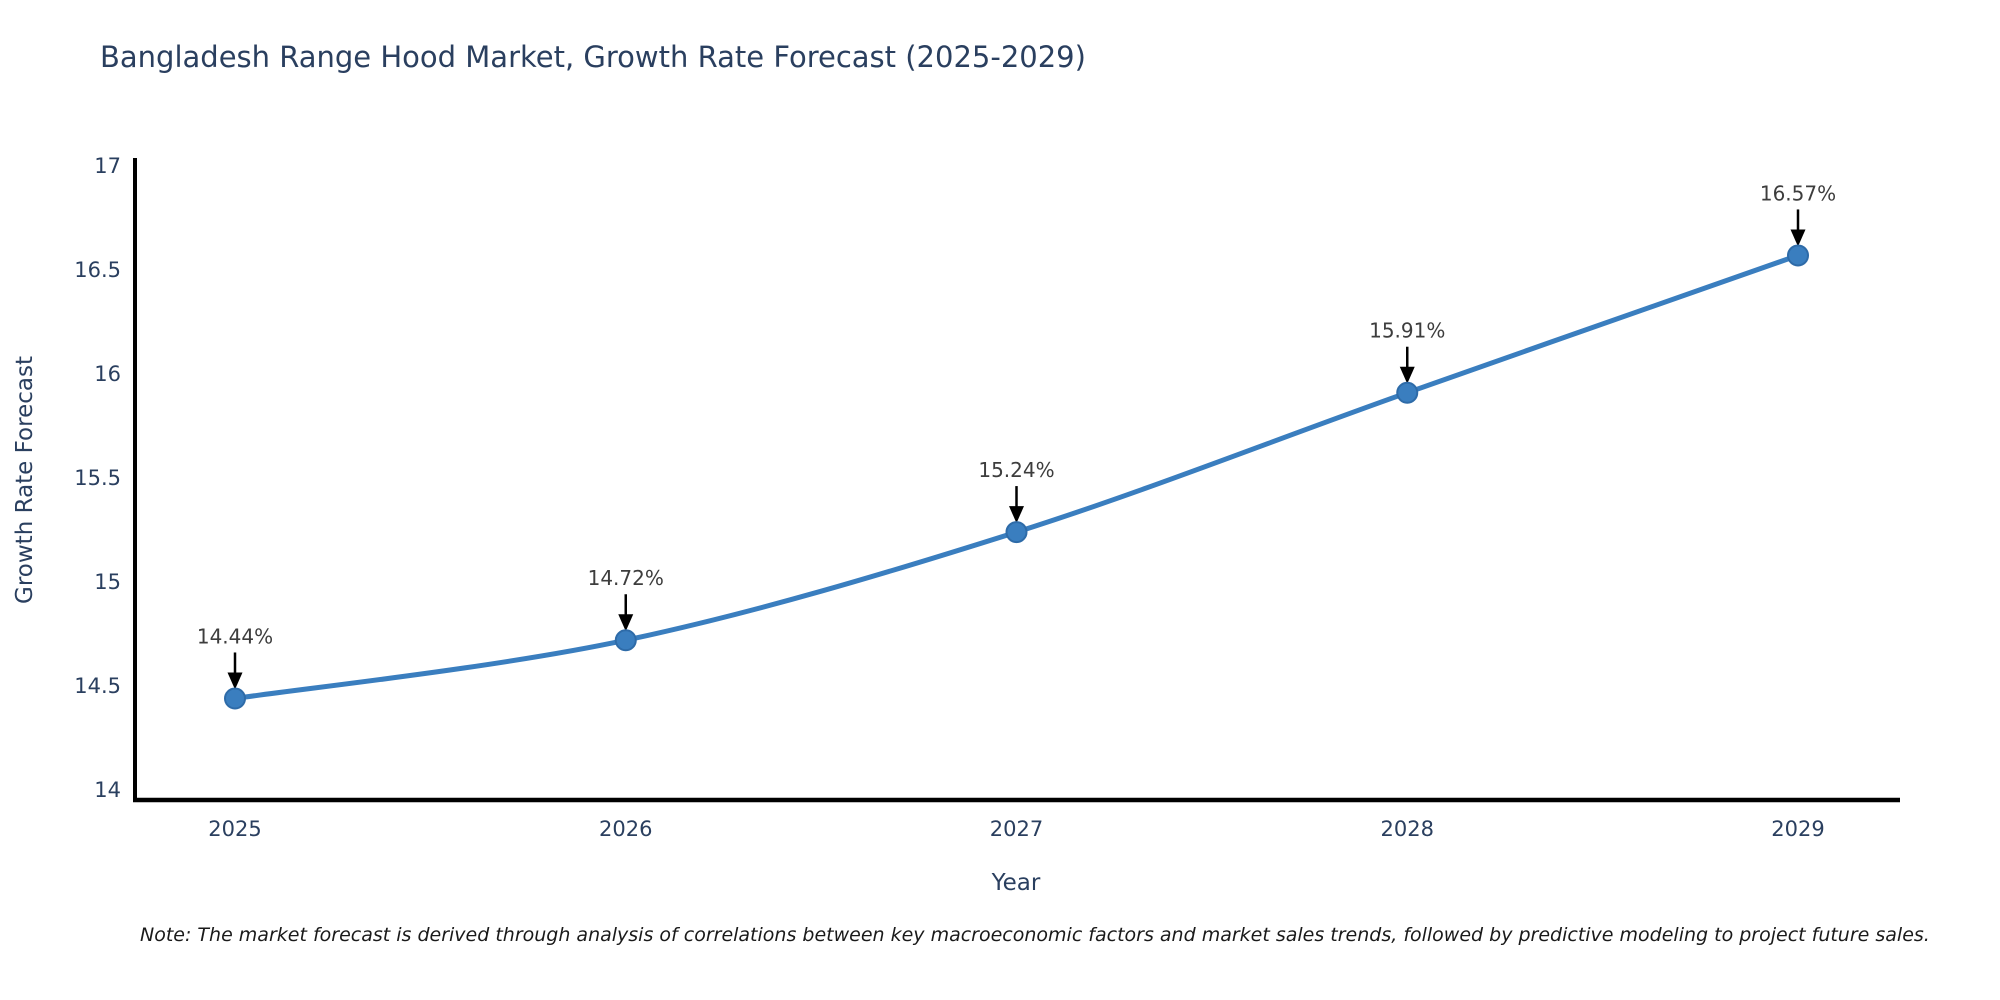  I want to click on data-label: 15.91%, so click(1407, 331).